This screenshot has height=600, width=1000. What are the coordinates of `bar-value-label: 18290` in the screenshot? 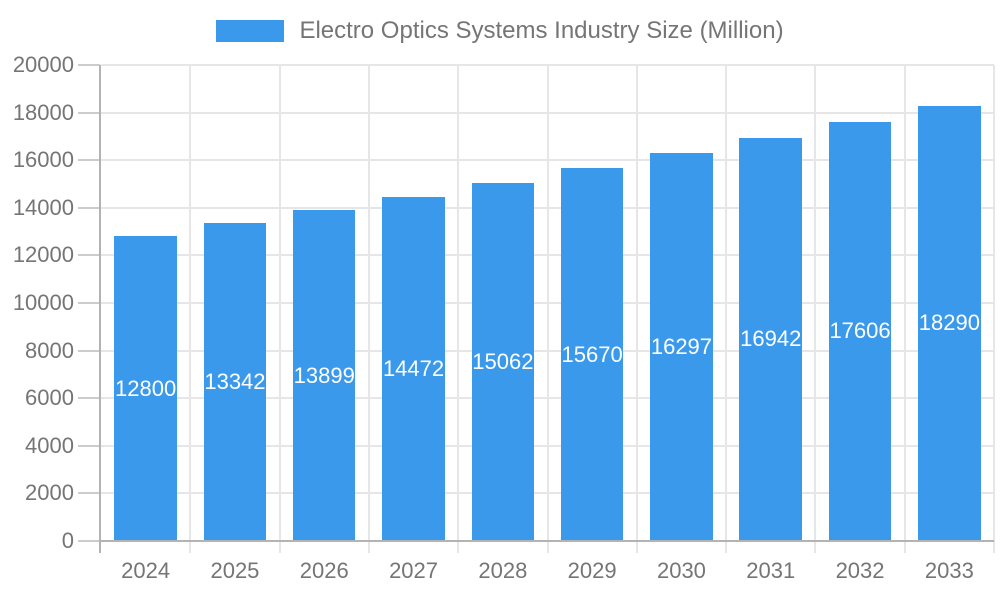 It's located at (949, 323).